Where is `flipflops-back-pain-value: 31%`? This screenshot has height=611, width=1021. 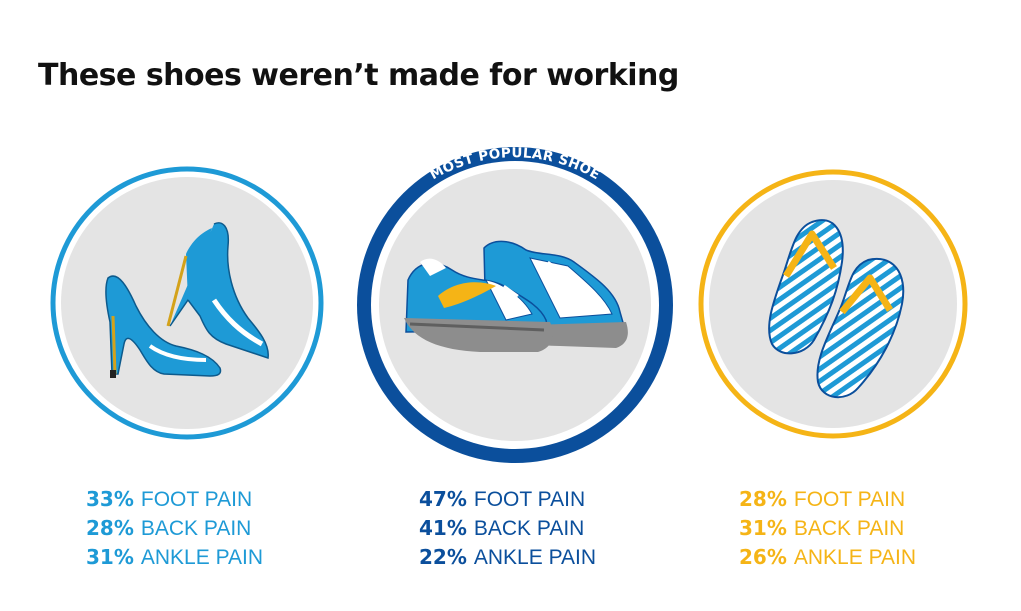
flipflops-back-pain-value: 31% is located at coordinates (763, 528).